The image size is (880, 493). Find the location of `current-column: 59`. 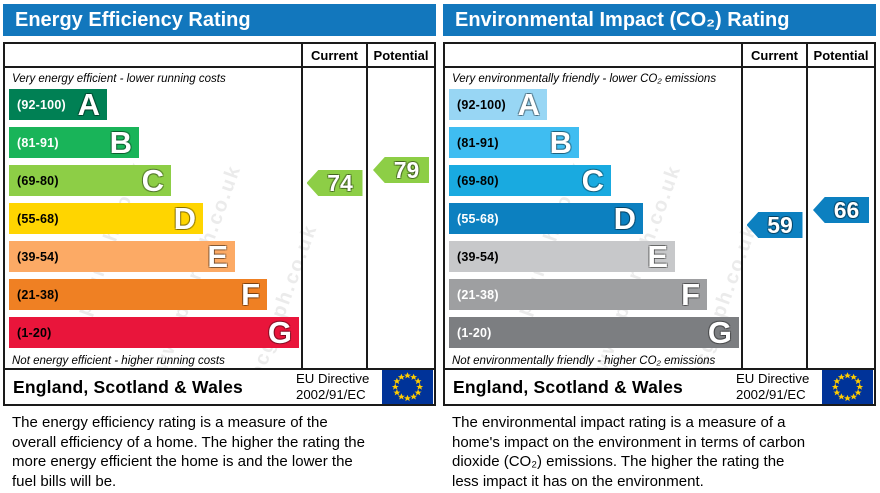

current-column: 59 is located at coordinates (773, 218).